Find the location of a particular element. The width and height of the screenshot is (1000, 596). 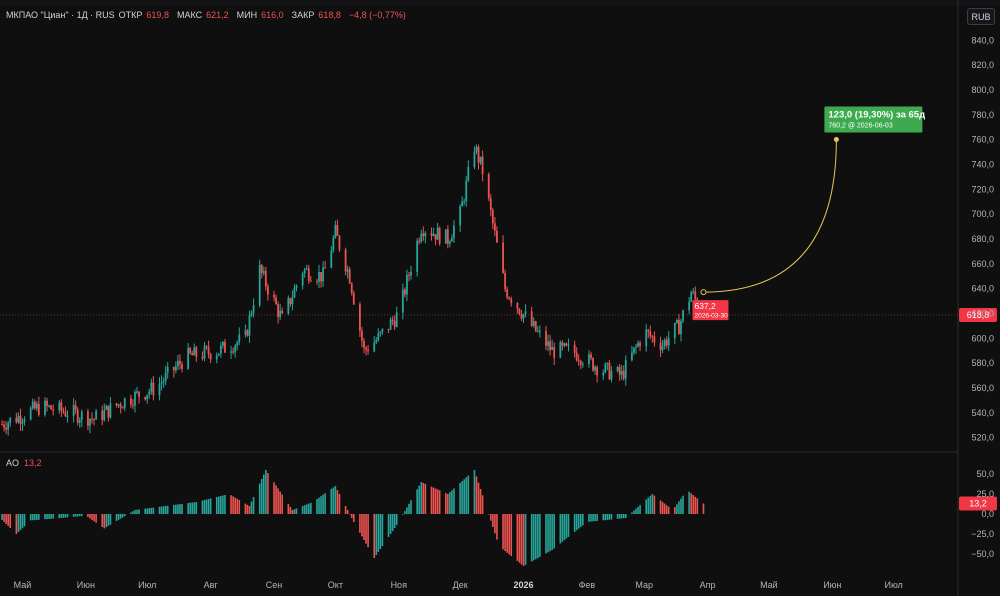

time-axis-label: Авг is located at coordinates (211, 585).